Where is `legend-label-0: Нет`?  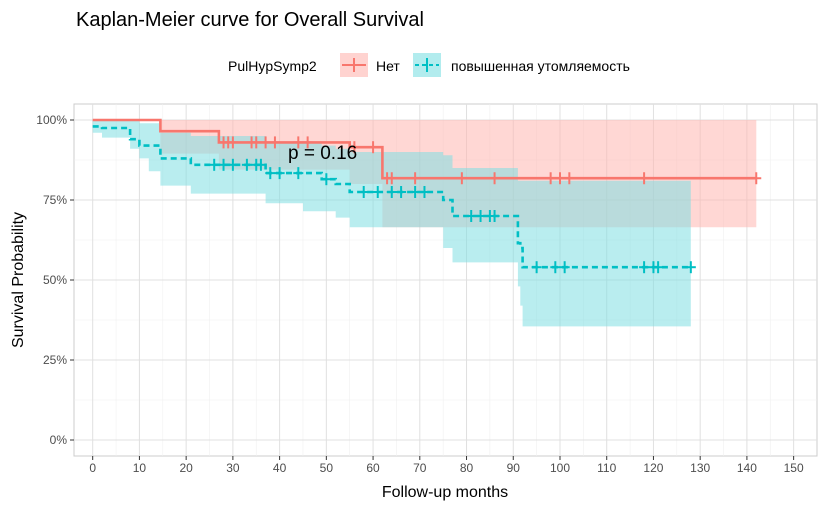 legend-label-0: Нет is located at coordinates (388, 66).